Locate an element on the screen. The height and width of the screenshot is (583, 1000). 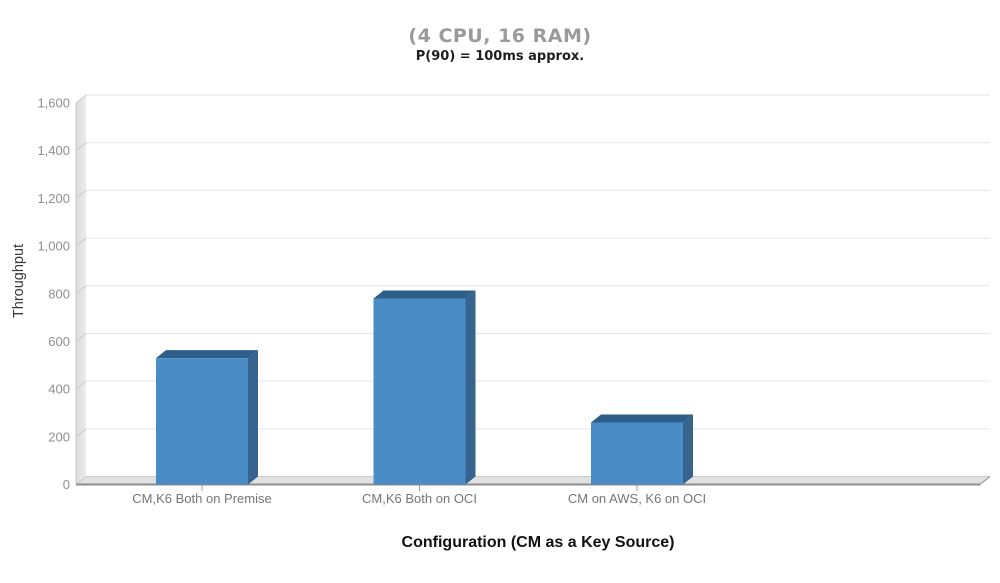
x-category-label: CM,K6 Both on Premise is located at coordinates (201, 498).